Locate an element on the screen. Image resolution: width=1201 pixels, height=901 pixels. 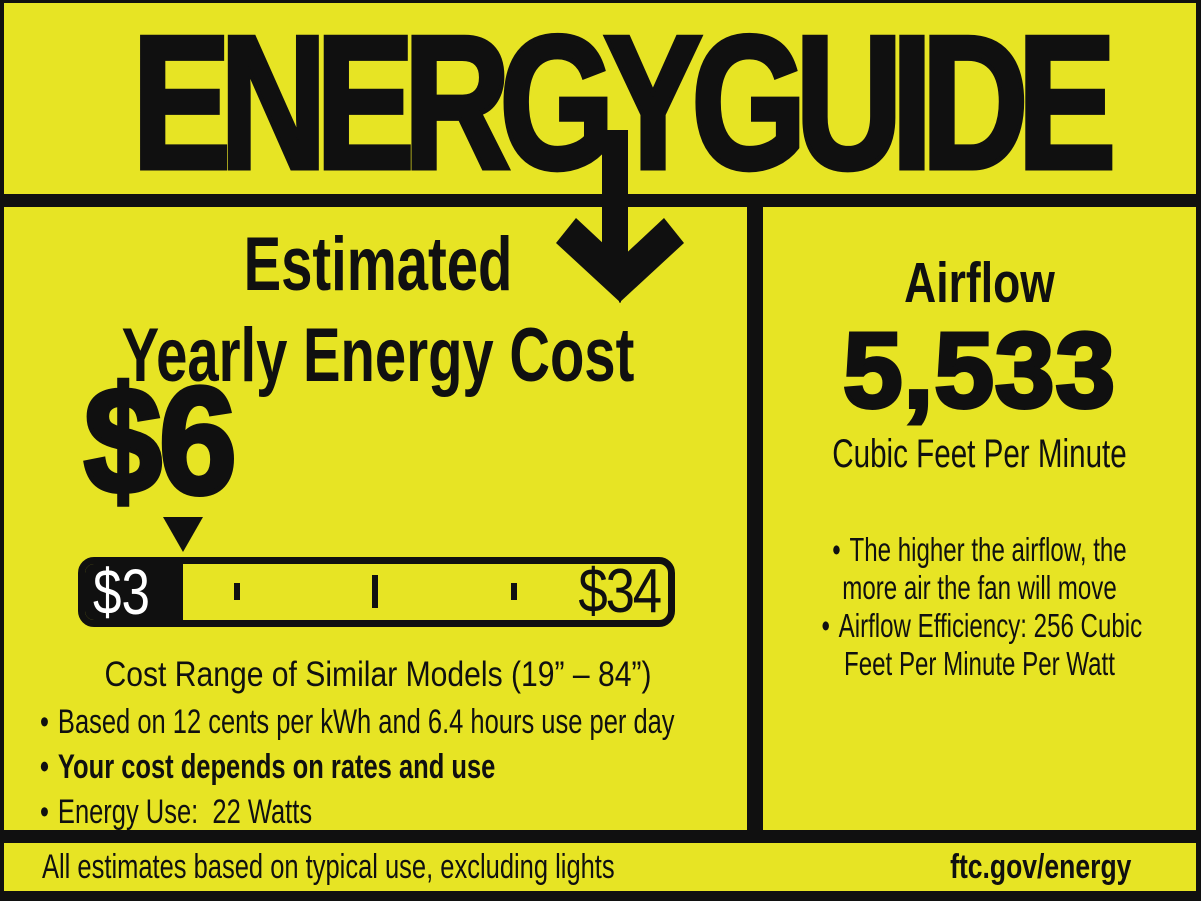
heading-line-1: Estimated is located at coordinates (378, 264).